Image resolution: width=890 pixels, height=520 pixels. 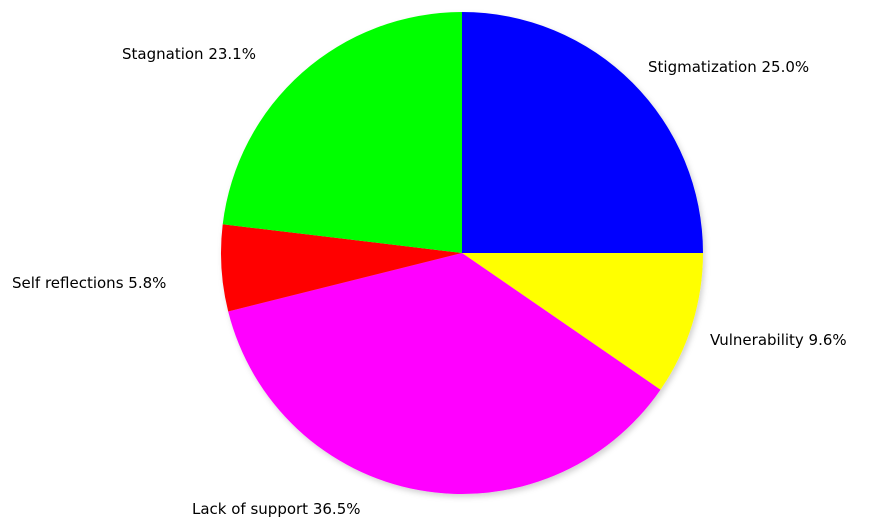 I want to click on pie-slice-stagnation, so click(x=342, y=132).